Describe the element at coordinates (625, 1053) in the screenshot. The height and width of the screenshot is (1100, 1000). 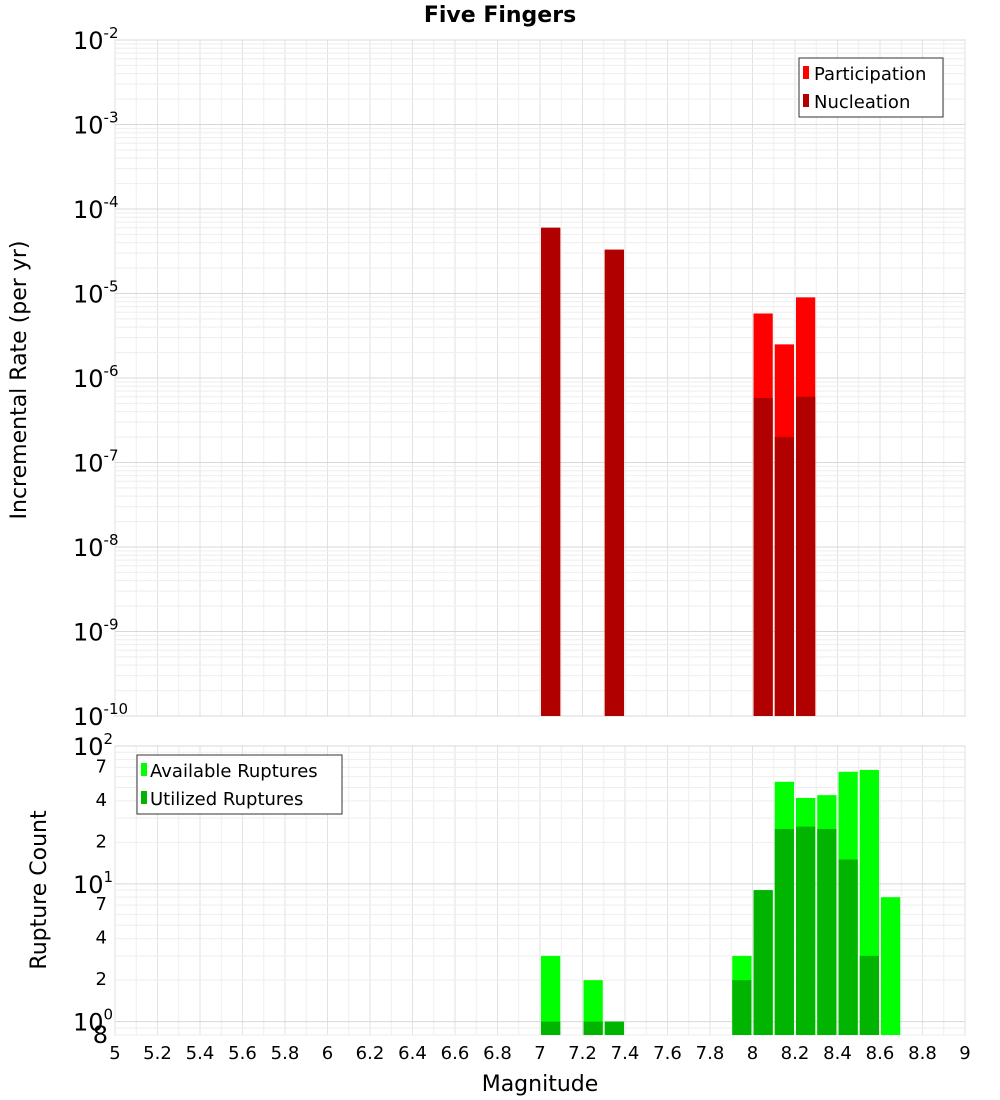
I see `x-tick-label: 7.4` at that location.